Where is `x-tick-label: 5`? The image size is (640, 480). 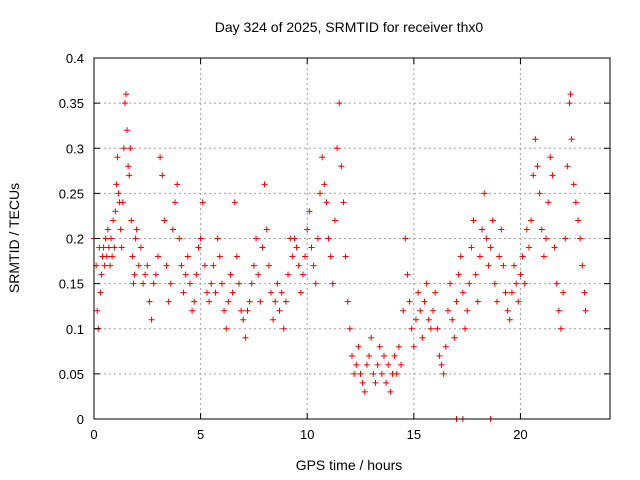 x-tick-label: 5 is located at coordinates (200, 434).